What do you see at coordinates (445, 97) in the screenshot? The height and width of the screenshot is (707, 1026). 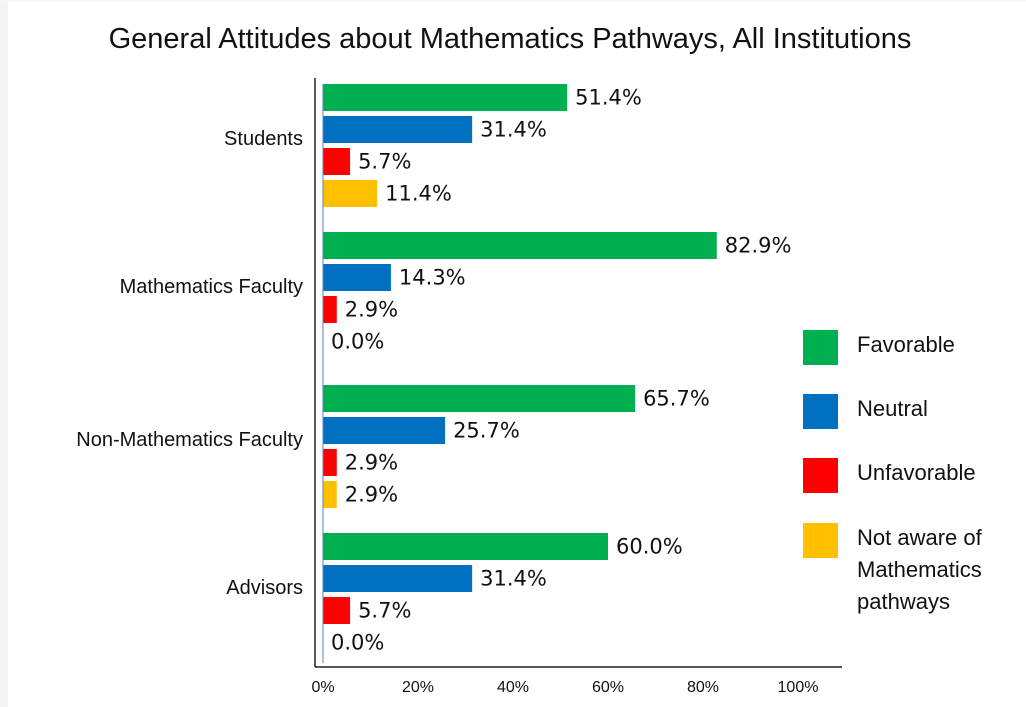 I see `bar-students-favorable` at bounding box center [445, 97].